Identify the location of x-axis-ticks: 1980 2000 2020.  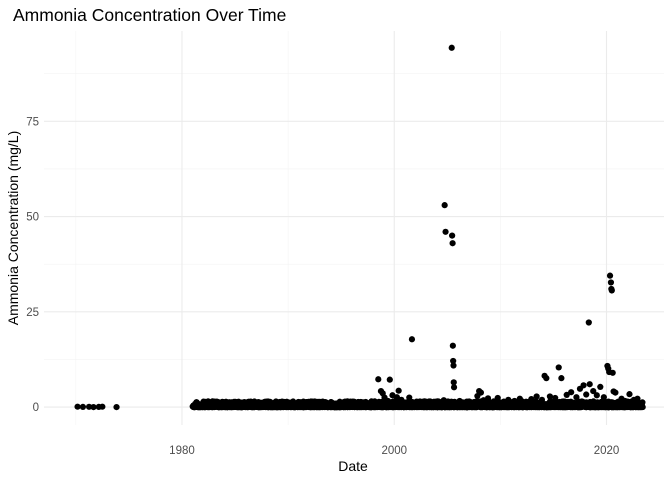
(394, 451).